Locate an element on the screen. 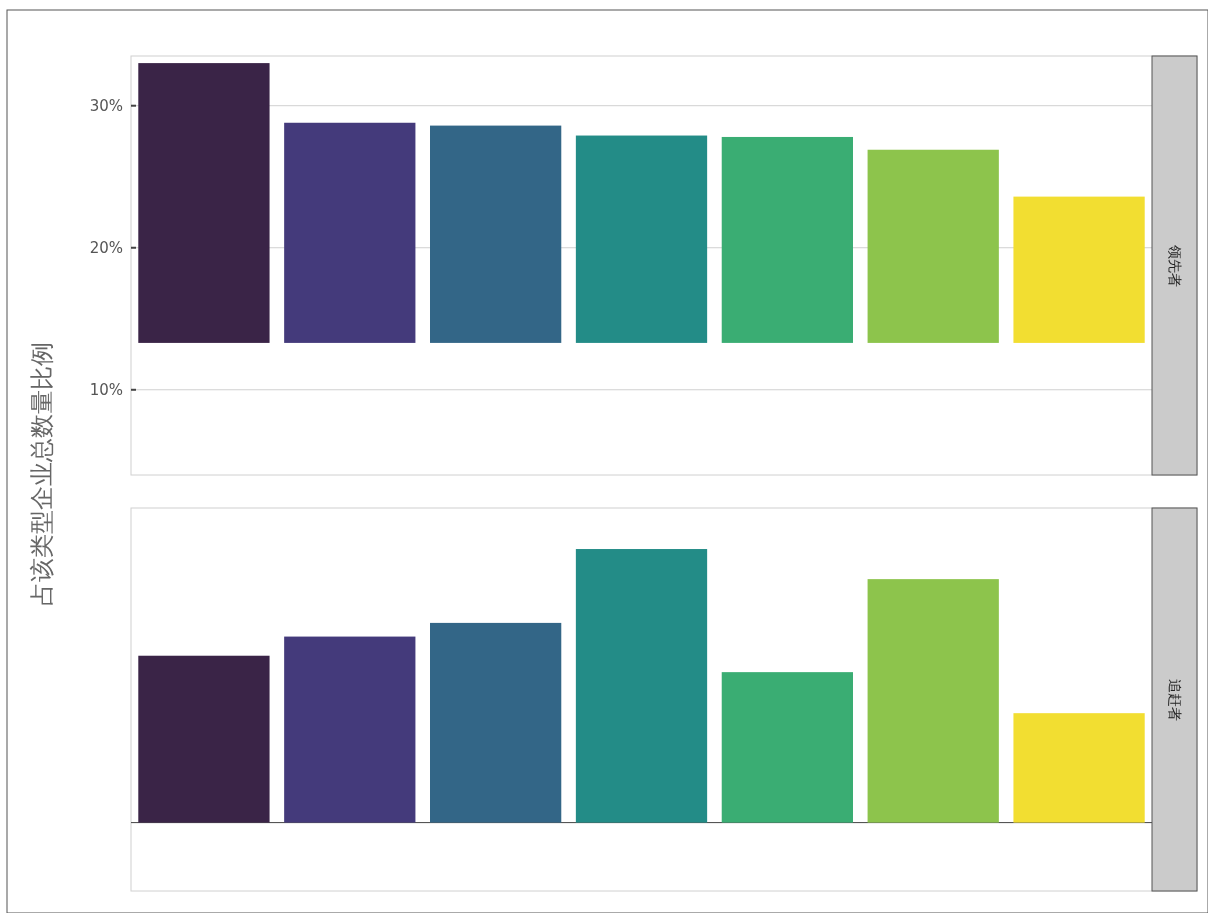  y-tick-label: 10% is located at coordinates (106, 389).